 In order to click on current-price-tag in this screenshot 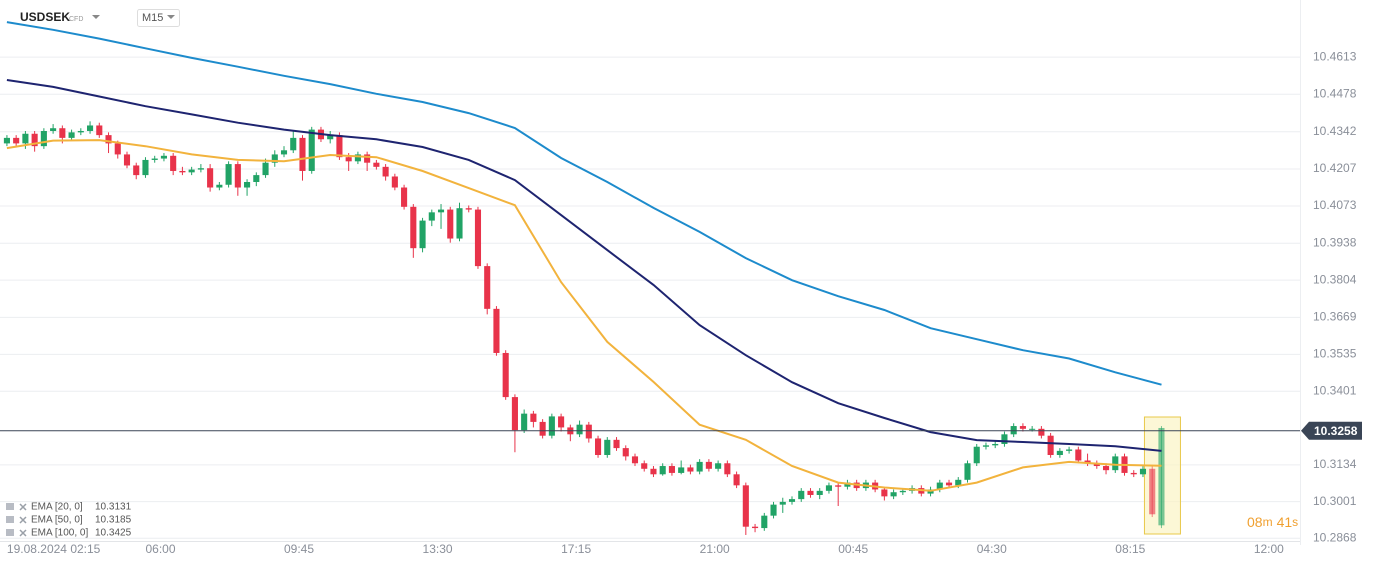, I will do `click(1331, 430)`.